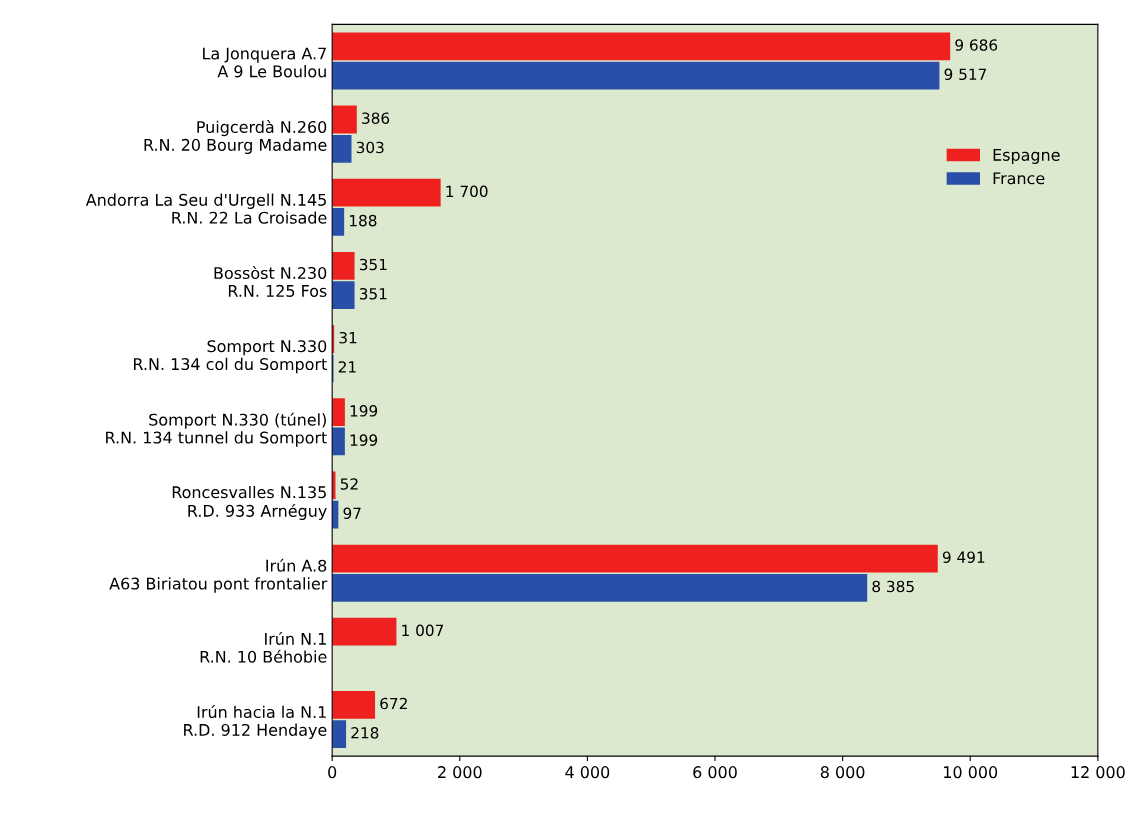 Image resolution: width=1126 pixels, height=813 pixels. Describe the element at coordinates (216, 429) in the screenshot. I see `y-tick-label: Somport N.330 (túnel) R.N. 134 tunnel du Somport` at that location.